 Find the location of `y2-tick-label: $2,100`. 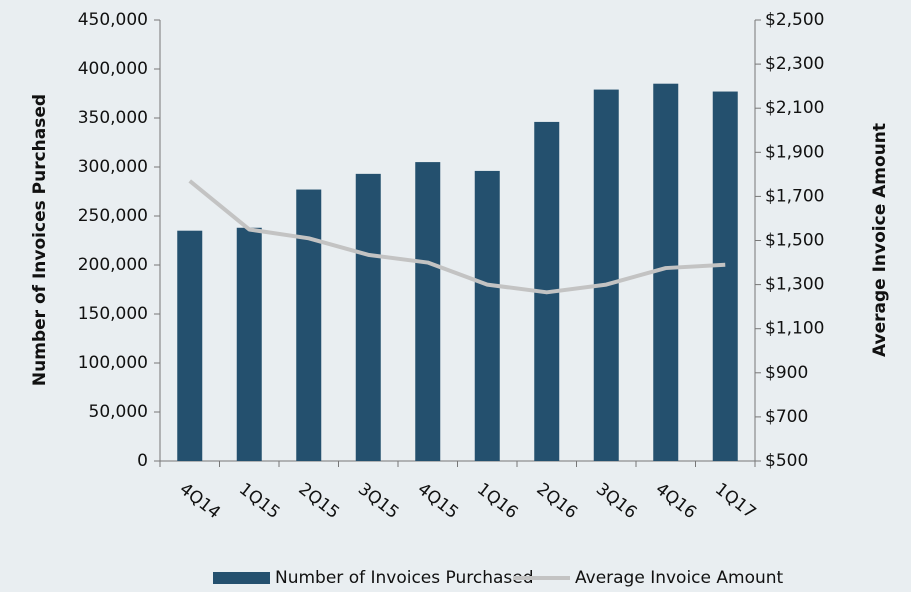

y2-tick-label: $2,100 is located at coordinates (794, 108).